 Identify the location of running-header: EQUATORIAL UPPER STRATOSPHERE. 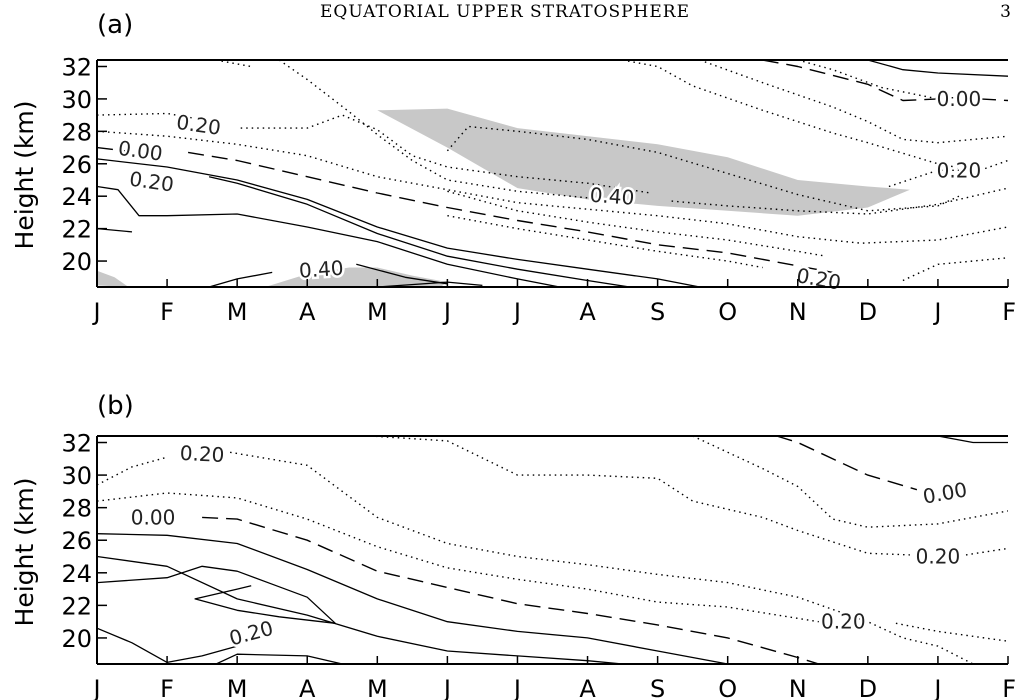
(505, 12).